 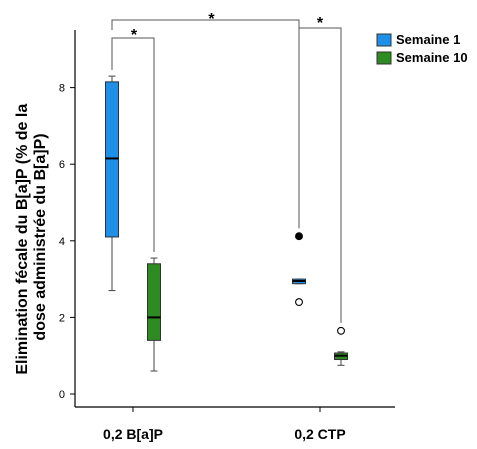 I want to click on box-rect, so click(x=154, y=302).